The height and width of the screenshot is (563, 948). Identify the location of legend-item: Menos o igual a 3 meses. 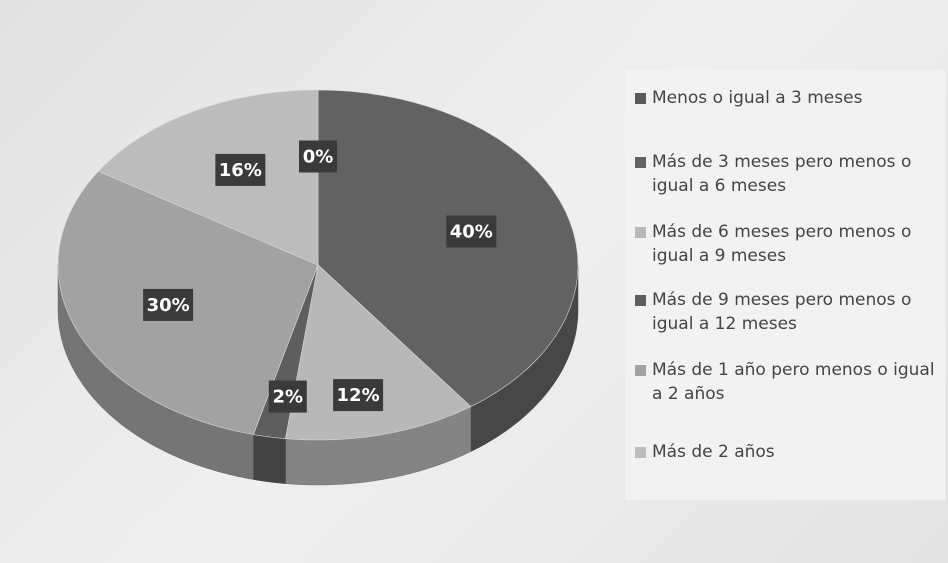
(785, 98).